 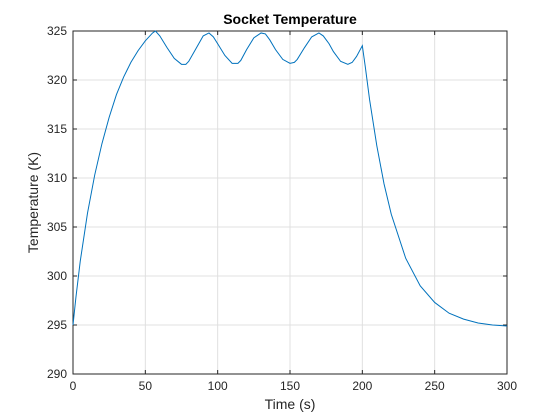 I want to click on y-tick-label: 305, so click(x=57, y=227).